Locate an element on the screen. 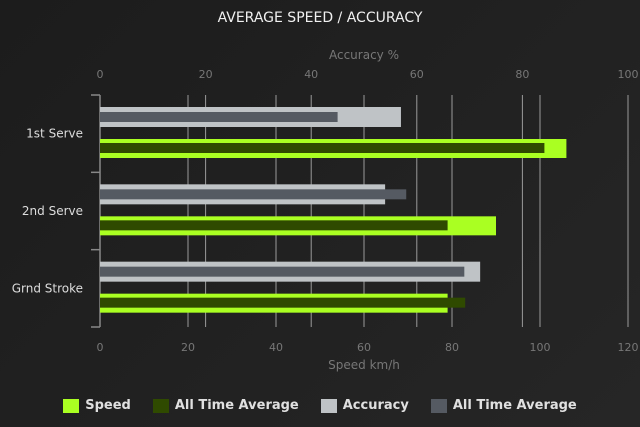  legend-item: Accuracy is located at coordinates (364, 405).